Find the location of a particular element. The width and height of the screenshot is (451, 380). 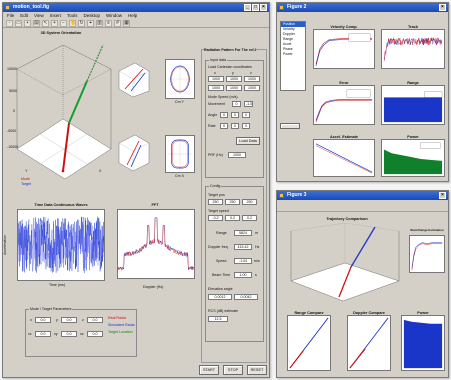

fft-trace-blue is located at coordinates (156, 244).